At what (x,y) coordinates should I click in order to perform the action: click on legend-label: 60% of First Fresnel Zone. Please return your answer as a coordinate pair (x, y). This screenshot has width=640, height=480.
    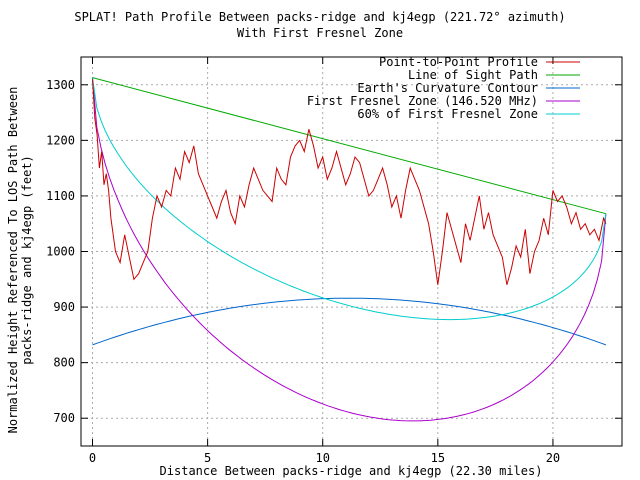
    Looking at the image, I should click on (447, 114).